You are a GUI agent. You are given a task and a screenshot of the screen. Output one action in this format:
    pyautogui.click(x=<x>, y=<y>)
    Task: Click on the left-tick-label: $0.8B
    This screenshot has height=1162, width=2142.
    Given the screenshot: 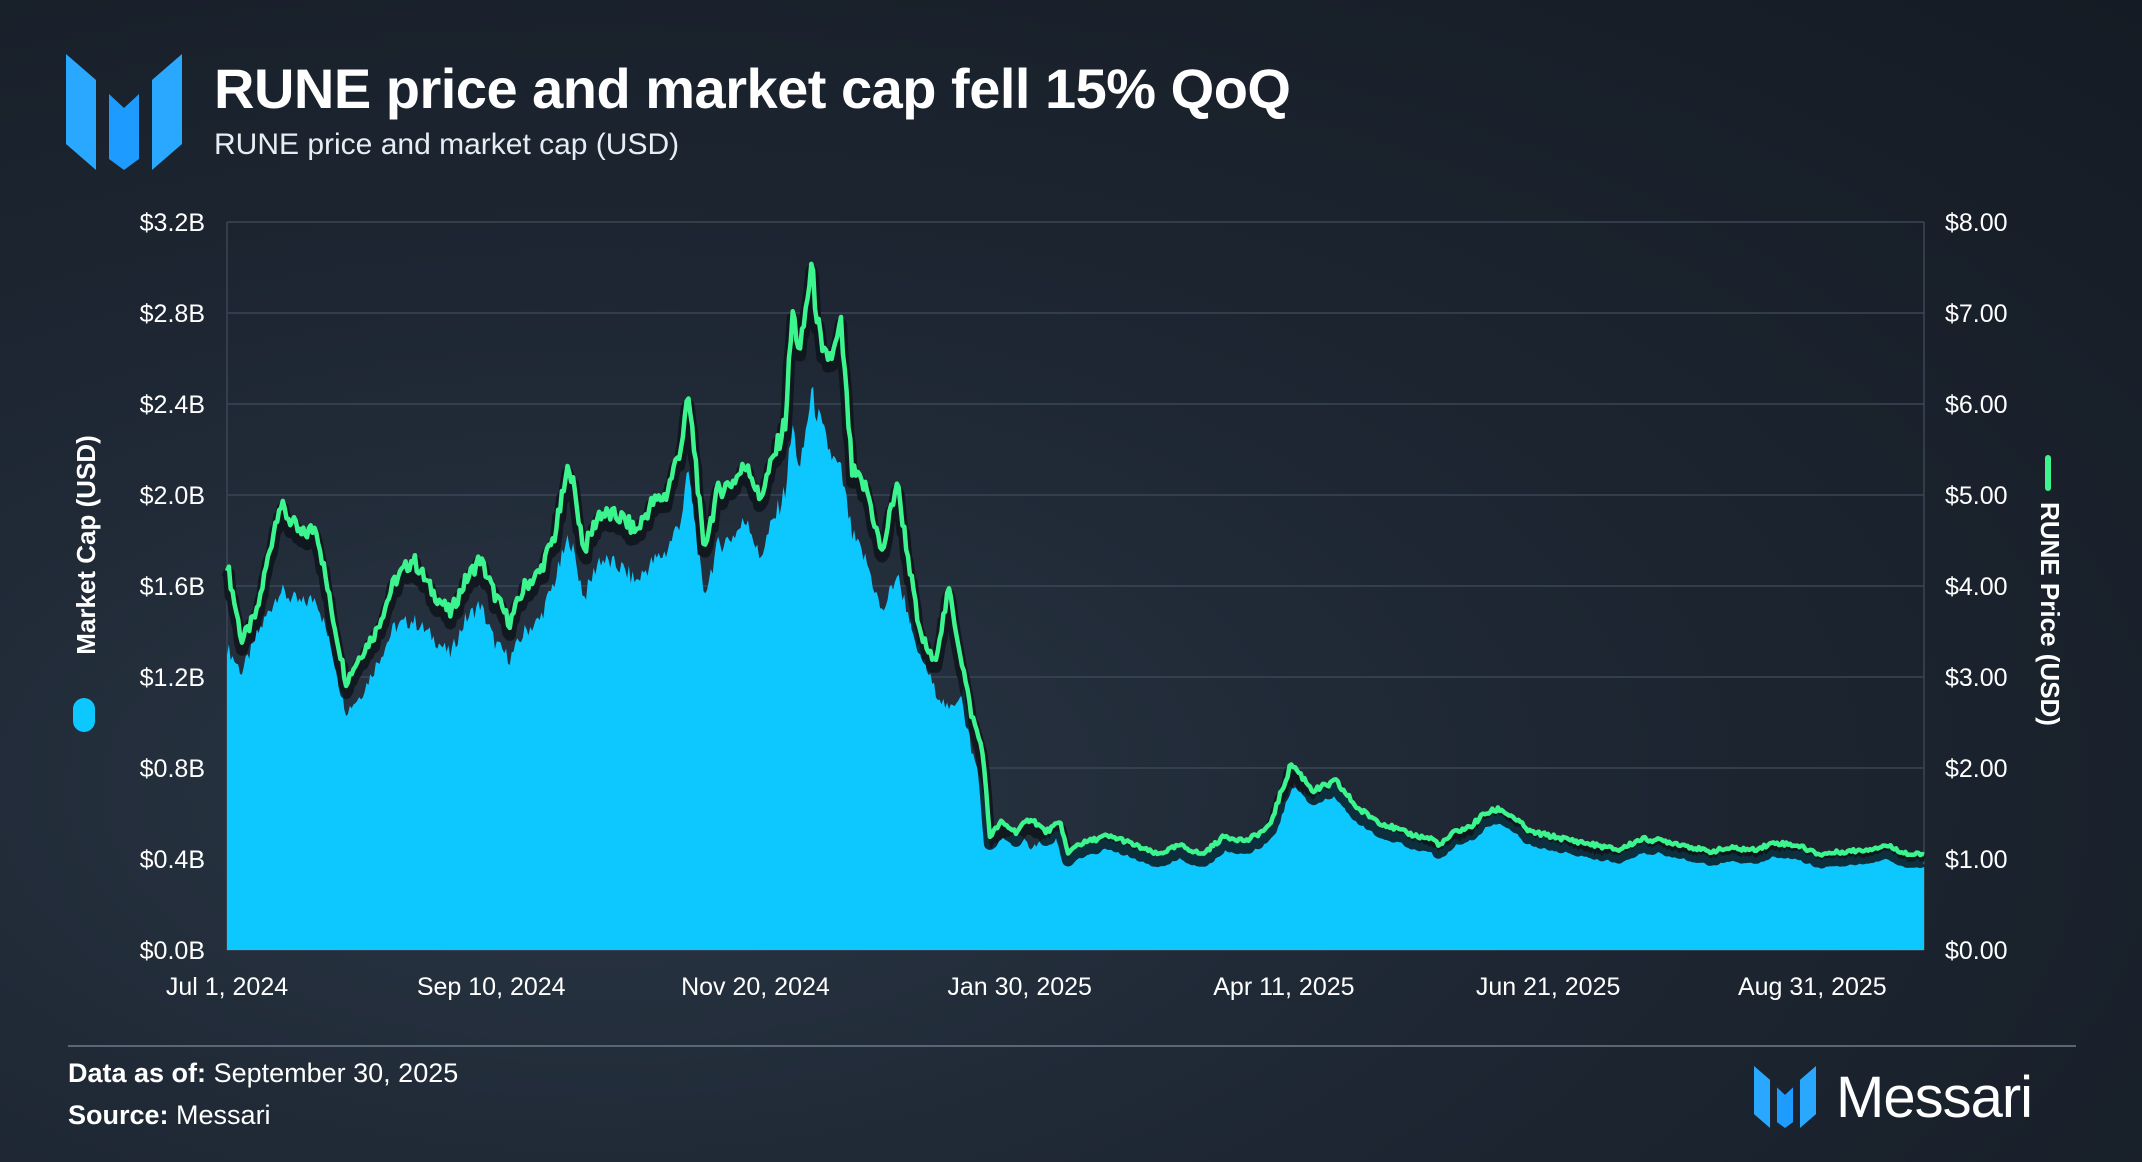 What is the action you would take?
    pyautogui.click(x=172, y=769)
    